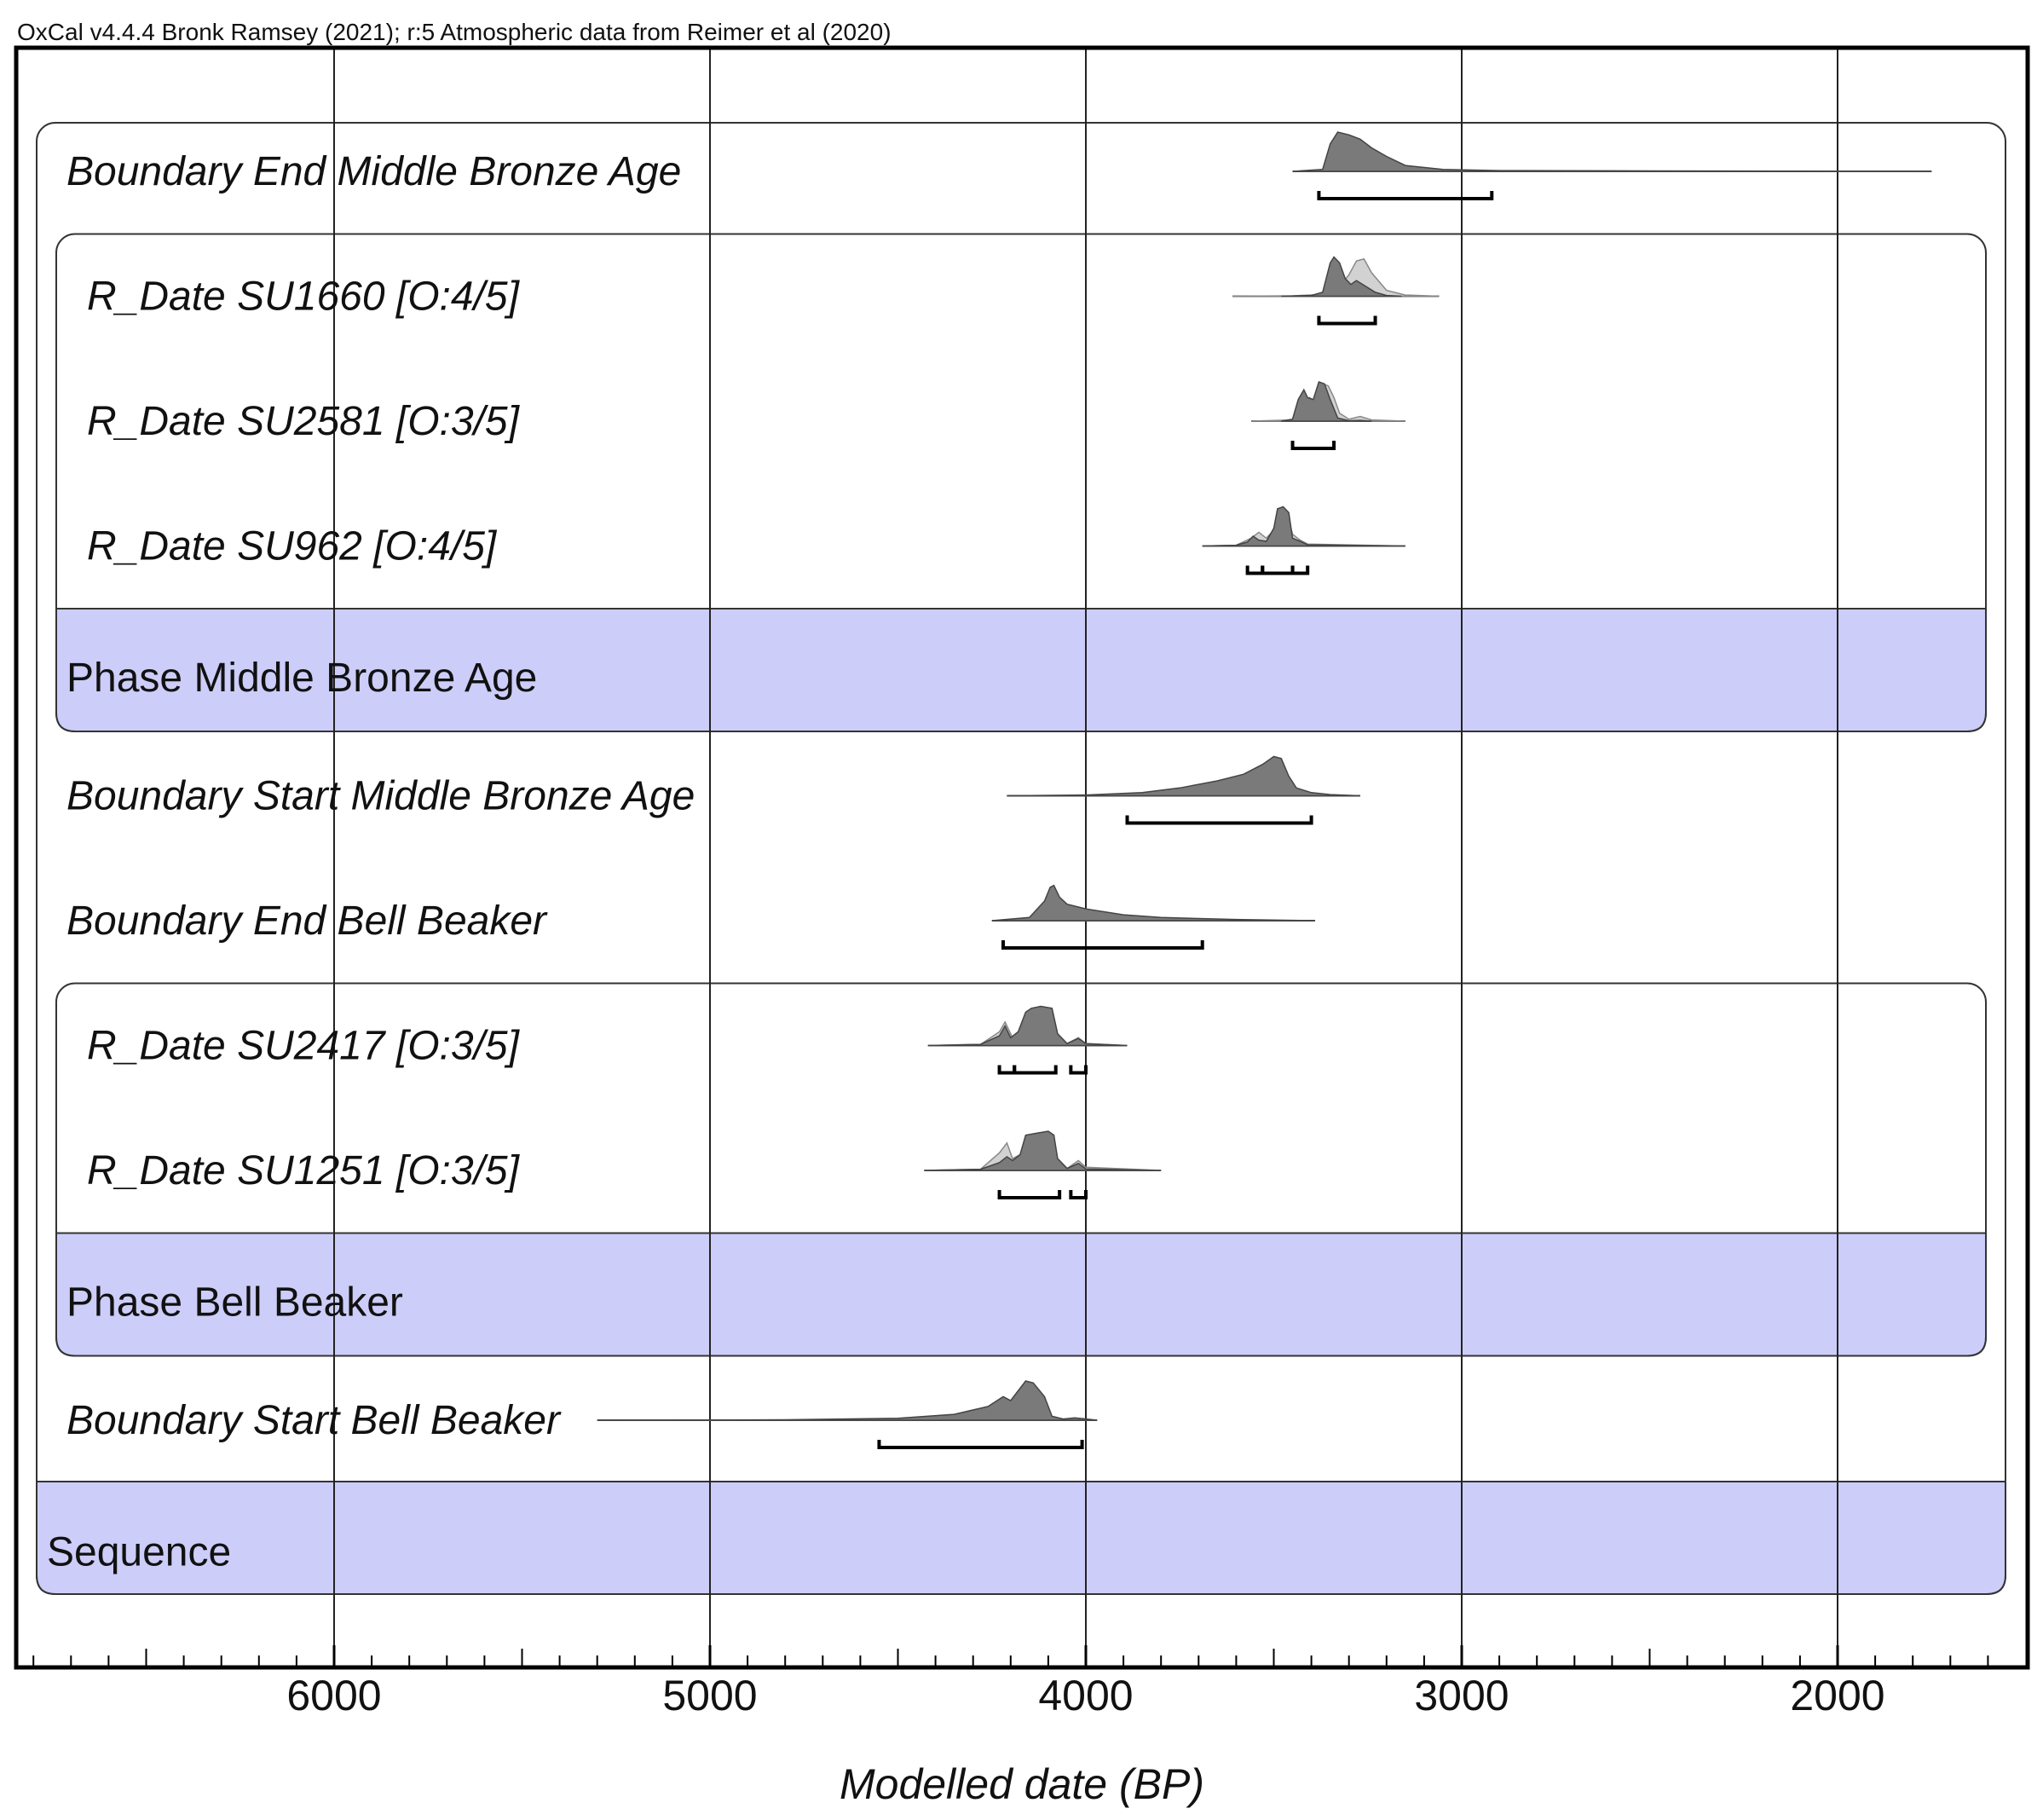 Image resolution: width=2043 pixels, height=1820 pixels. Describe the element at coordinates (304, 421) in the screenshot. I see `row-label-r-date-su2581-o-3-5-: R_Date SU2581 [O:3/5]` at that location.